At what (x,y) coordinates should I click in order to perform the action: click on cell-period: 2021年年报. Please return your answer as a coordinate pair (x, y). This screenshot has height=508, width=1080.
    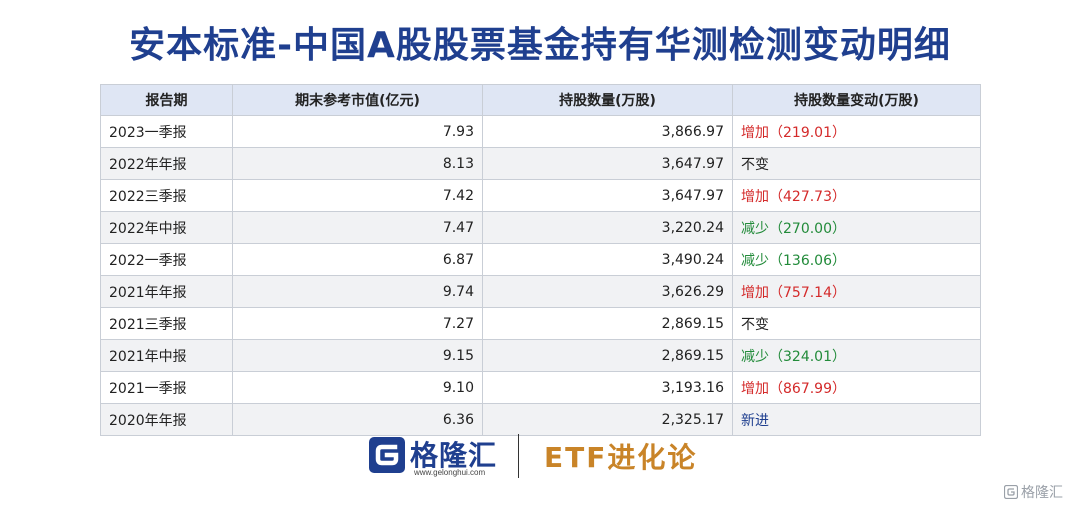
    Looking at the image, I should click on (166, 291).